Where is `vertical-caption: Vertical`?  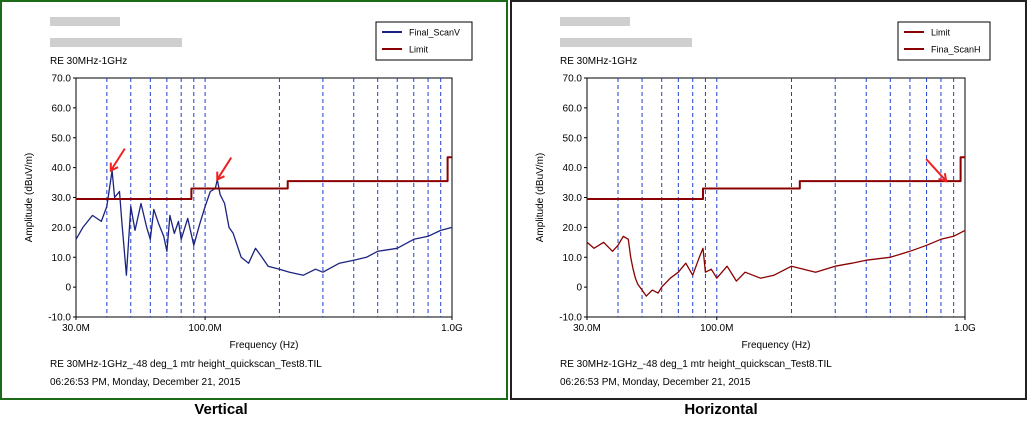
vertical-caption: Vertical is located at coordinates (221, 409).